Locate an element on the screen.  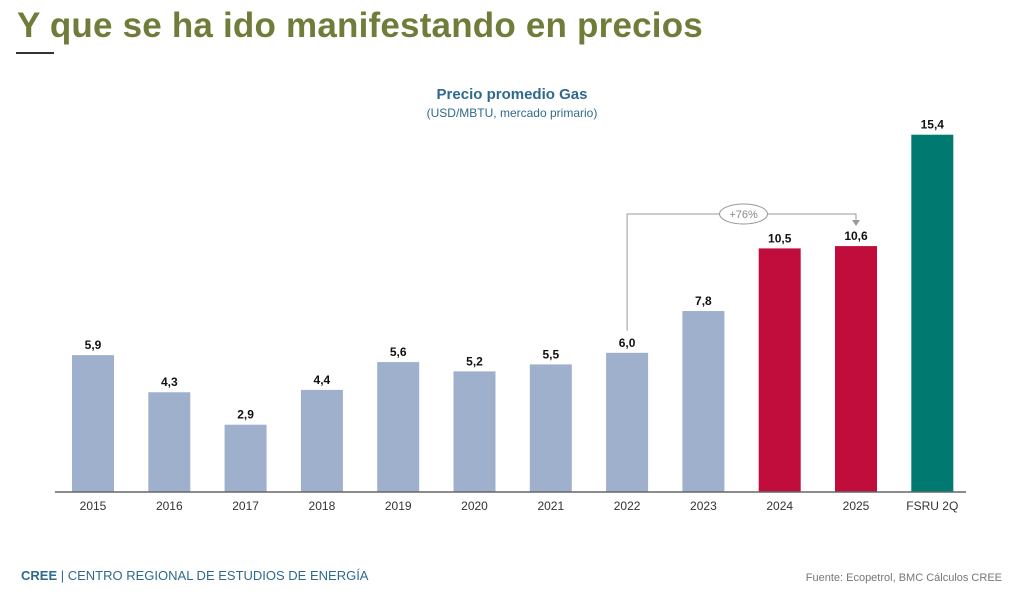
x-tick-label: 2018 is located at coordinates (322, 506).